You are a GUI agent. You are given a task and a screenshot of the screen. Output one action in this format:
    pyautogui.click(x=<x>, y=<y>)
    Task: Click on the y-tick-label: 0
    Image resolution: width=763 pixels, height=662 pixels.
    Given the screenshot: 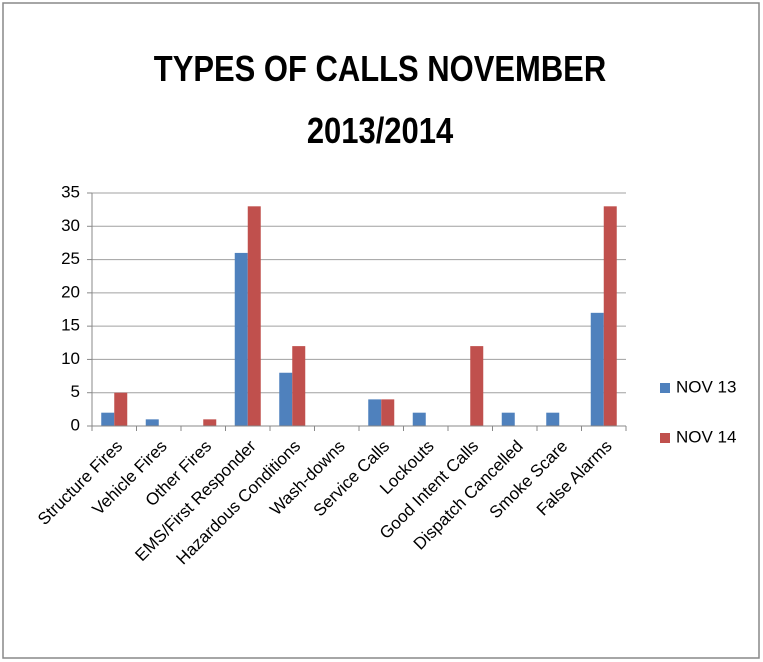 What is the action you would take?
    pyautogui.click(x=75, y=424)
    